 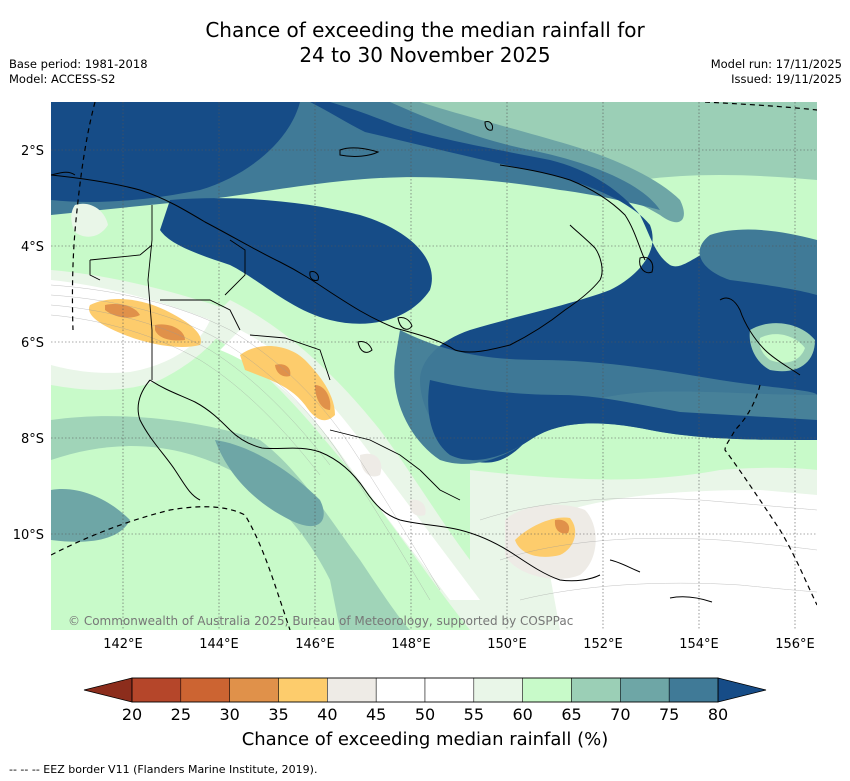 What do you see at coordinates (229, 713) in the screenshot?
I see `colorbar-tick-30: 30` at bounding box center [229, 713].